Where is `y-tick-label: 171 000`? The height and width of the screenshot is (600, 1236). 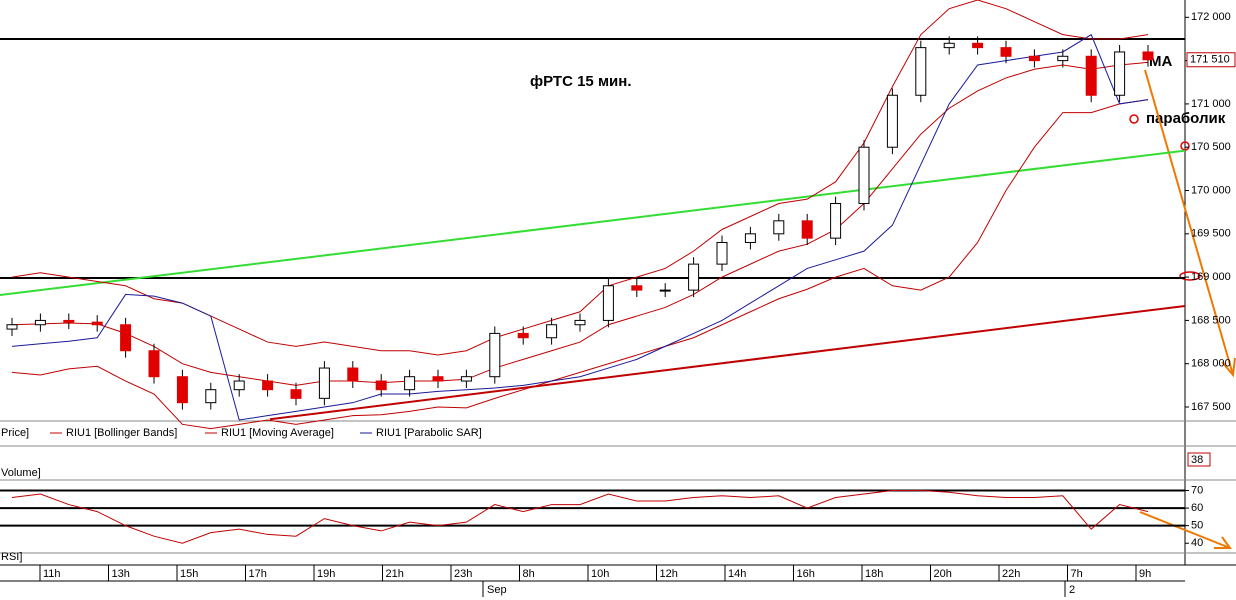
y-tick-label: 171 000 is located at coordinates (1211, 104).